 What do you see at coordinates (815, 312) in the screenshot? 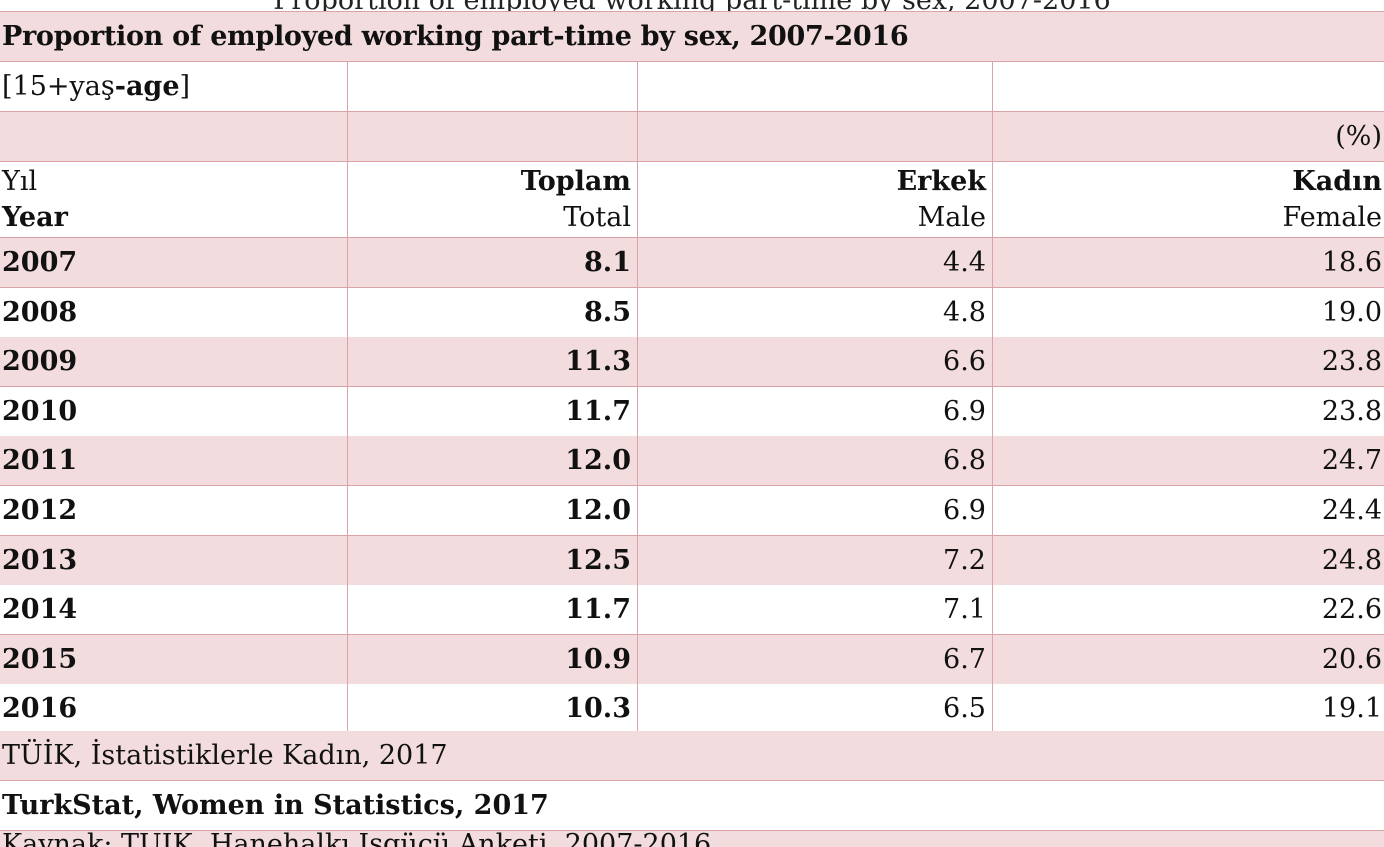
I see `cell-male: 4.8` at bounding box center [815, 312].